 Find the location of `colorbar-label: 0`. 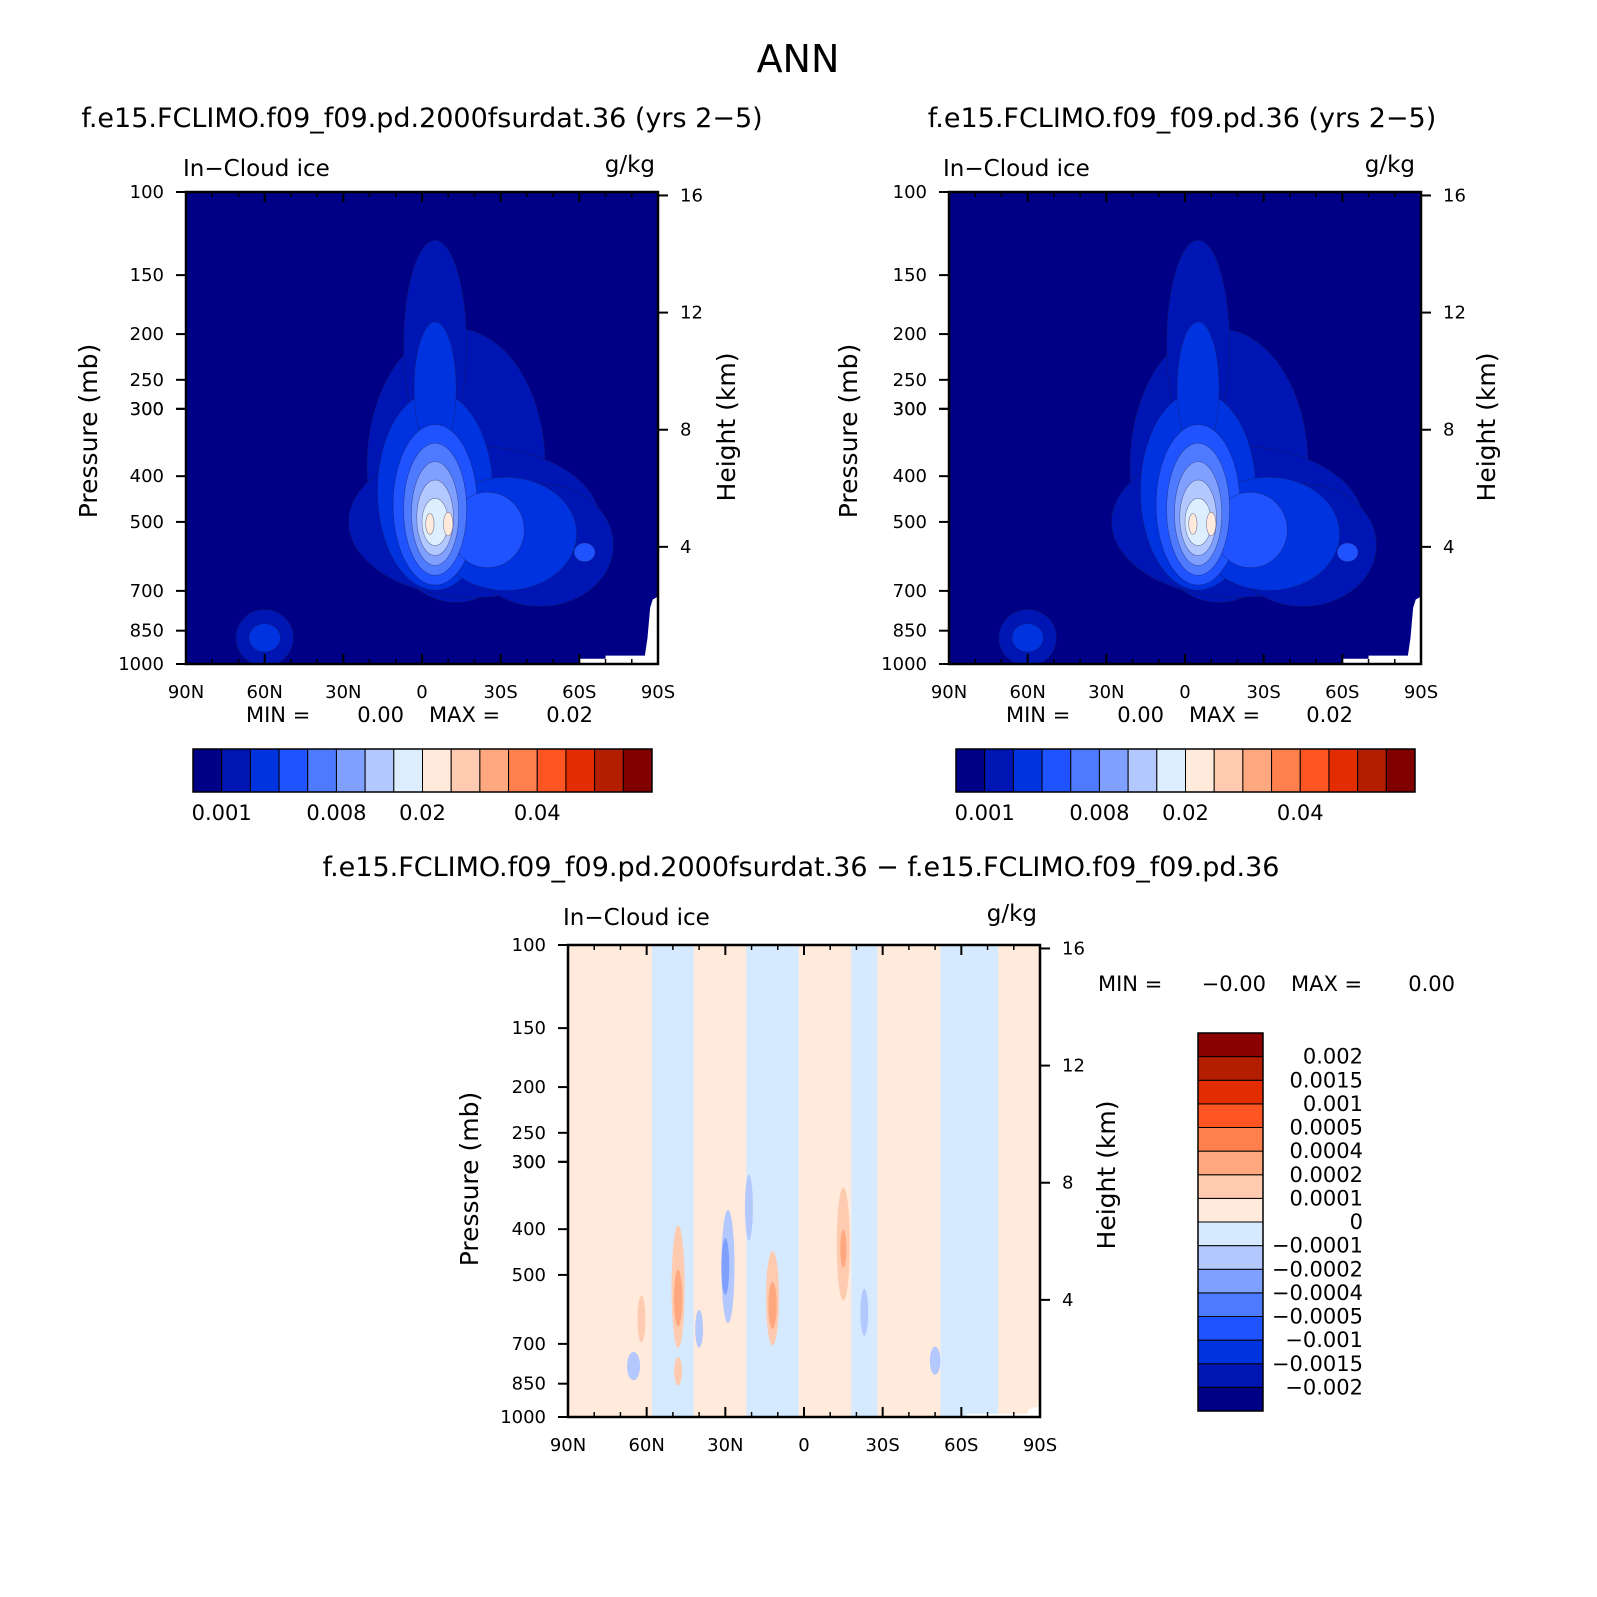

colorbar-label: 0 is located at coordinates (1356, 1222).